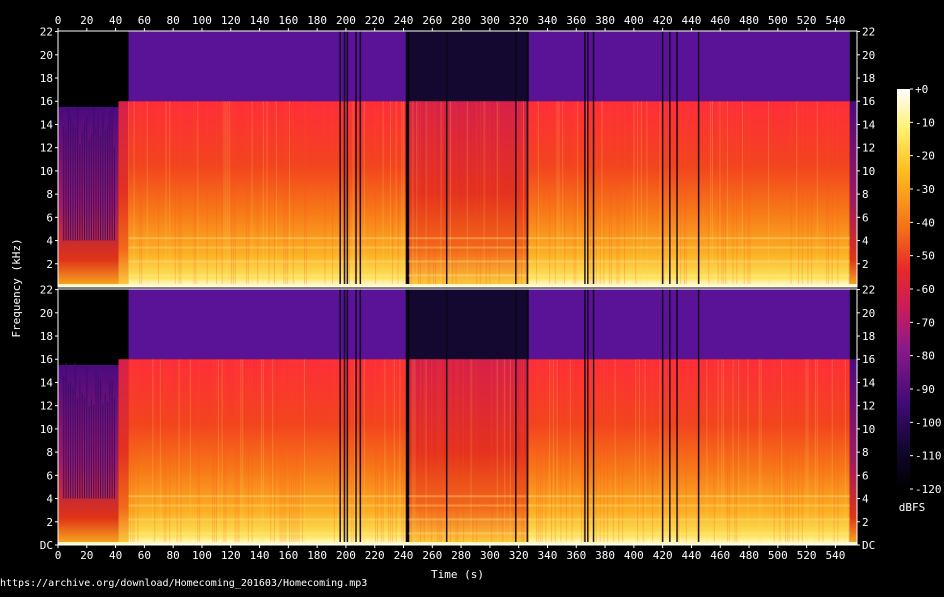 The width and height of the screenshot is (944, 597). I want to click on x-tick-label: 440, so click(692, 20).